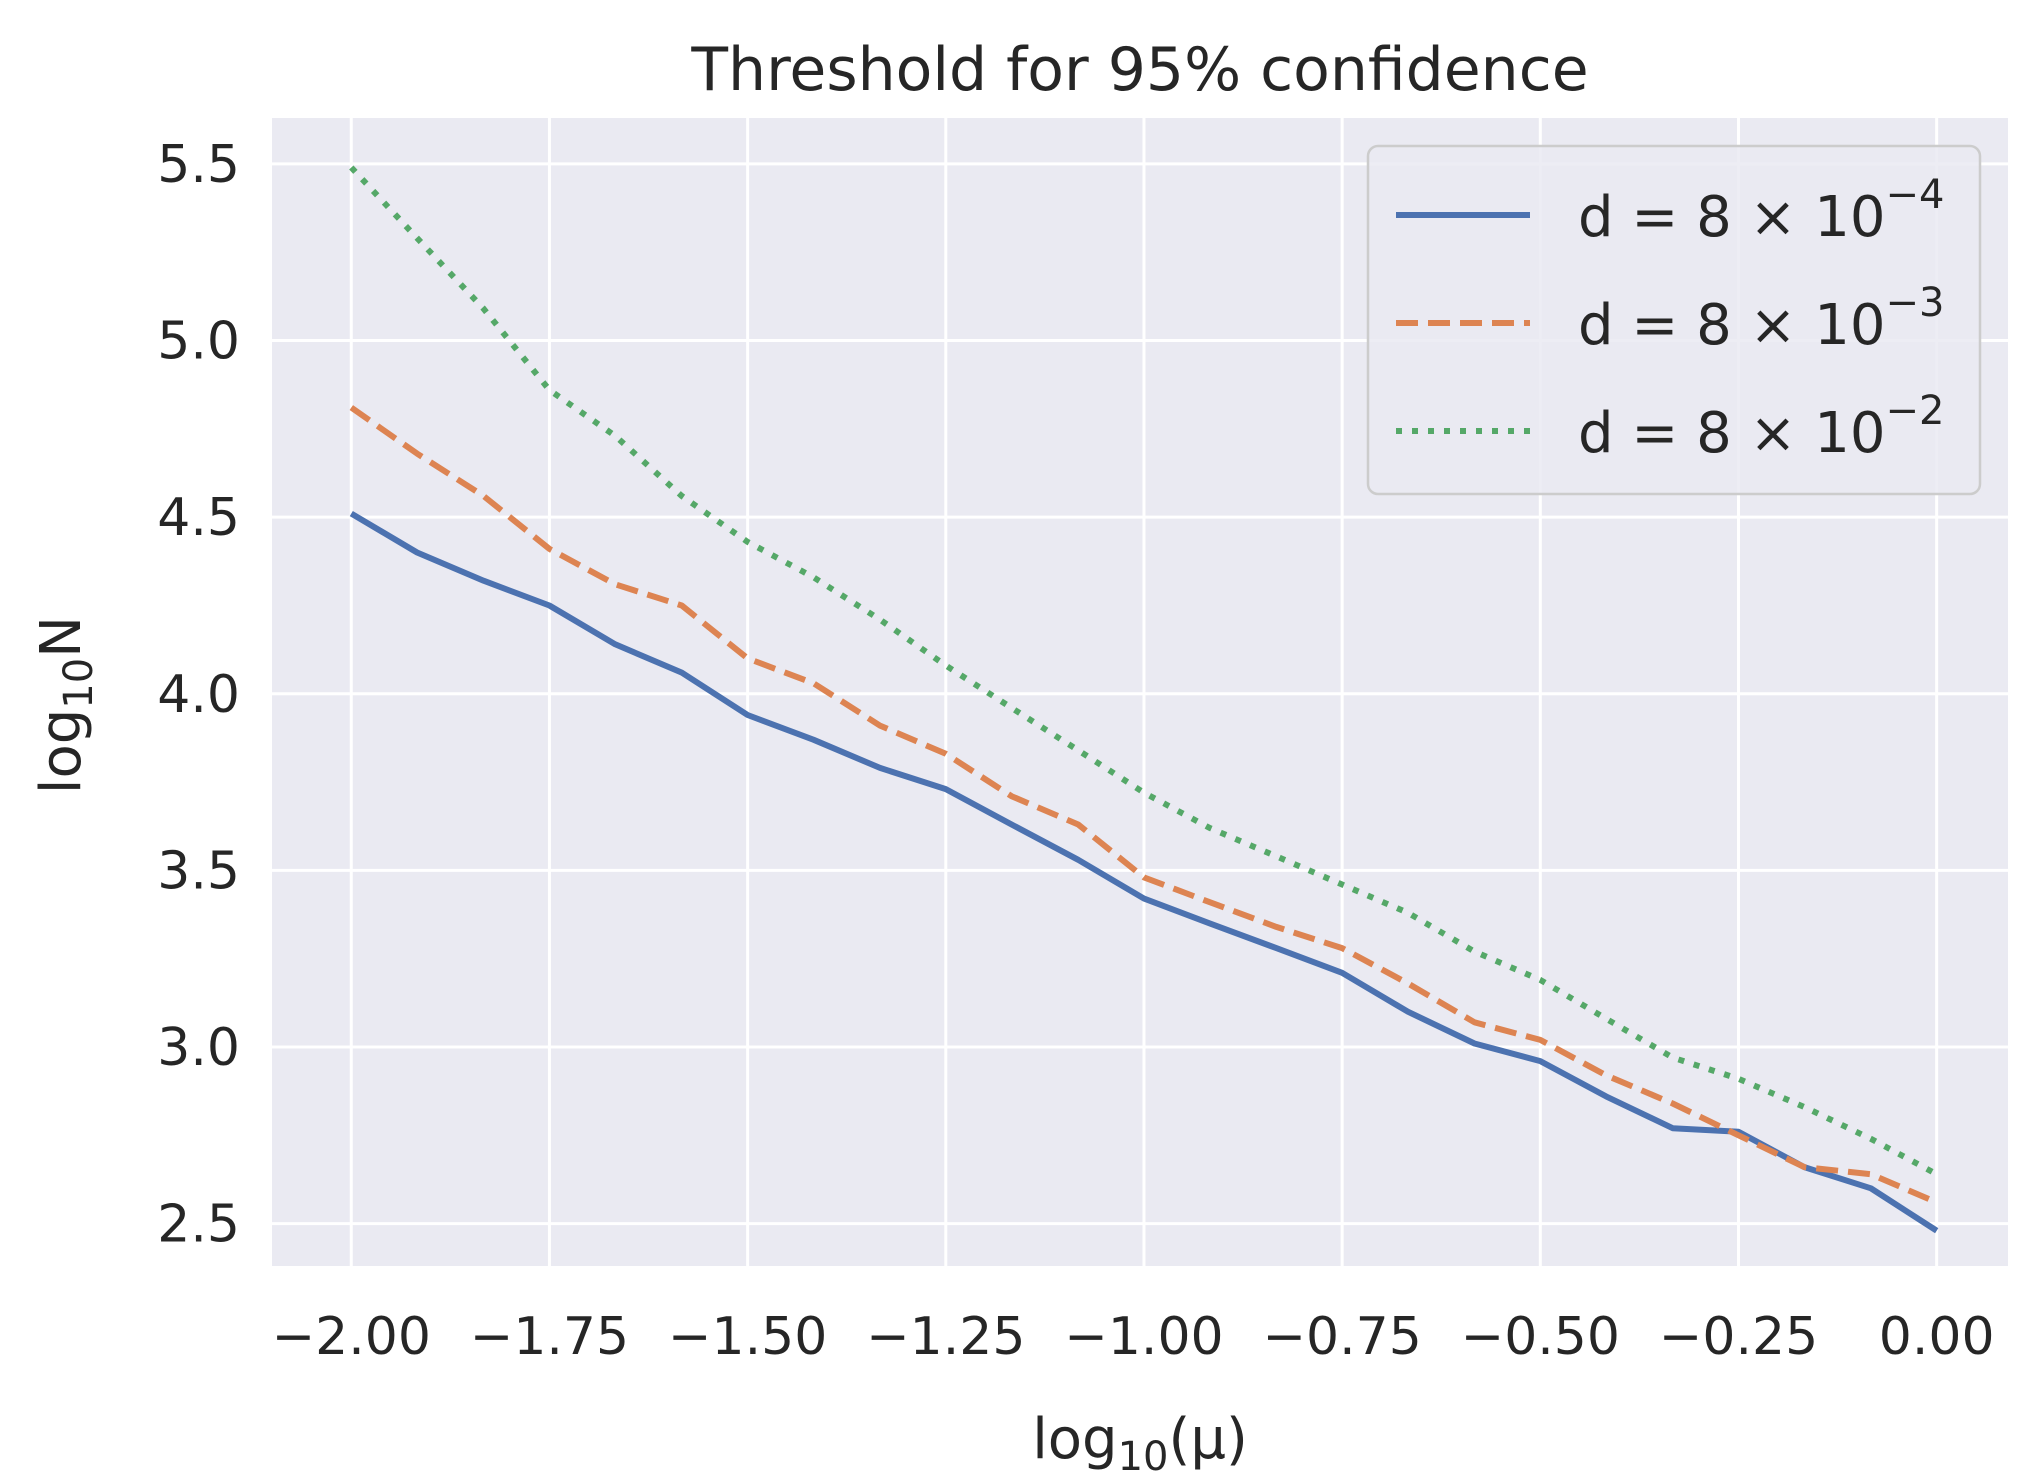  Describe the element at coordinates (1937, 1337) in the screenshot. I see `x-tick-label: 0.00` at that location.